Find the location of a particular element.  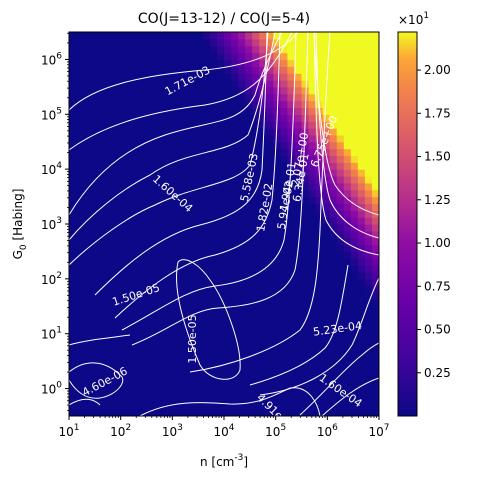

y-axis-label: G0 [Habing] is located at coordinates (20, 224).